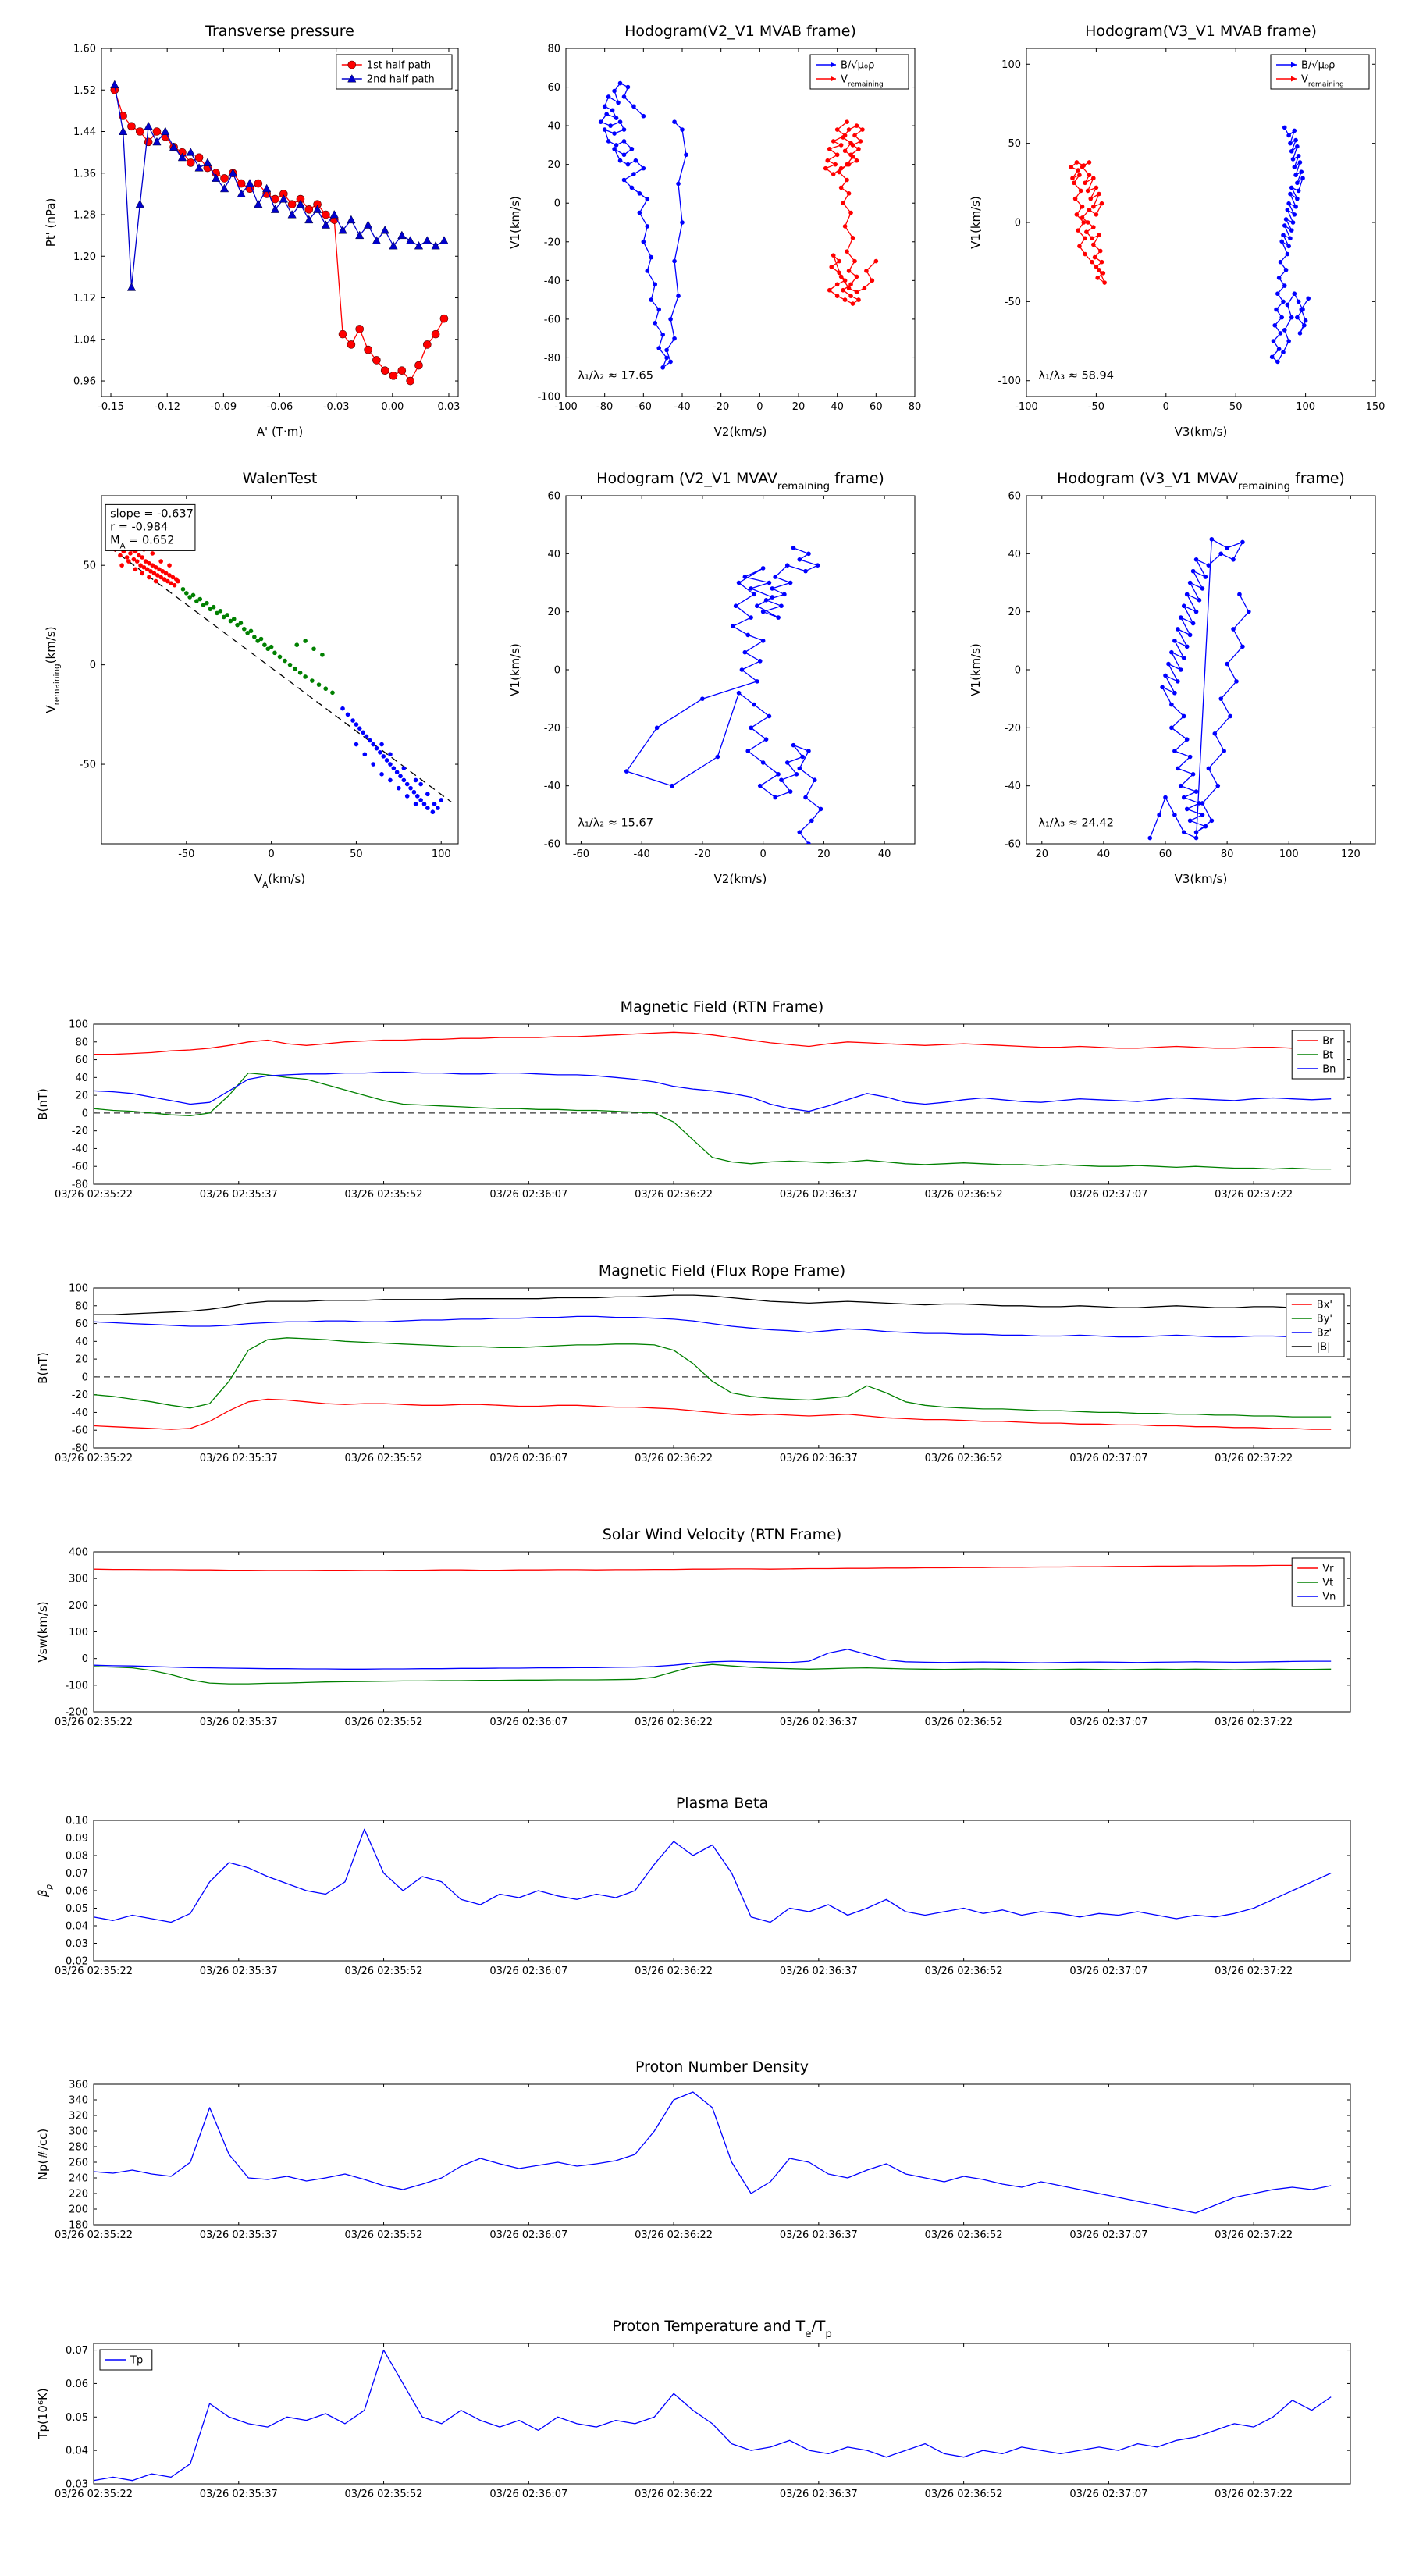 This screenshot has height=2576, width=1405. What do you see at coordinates (1289, 854) in the screenshot?
I see `x-tick-label: 100` at bounding box center [1289, 854].